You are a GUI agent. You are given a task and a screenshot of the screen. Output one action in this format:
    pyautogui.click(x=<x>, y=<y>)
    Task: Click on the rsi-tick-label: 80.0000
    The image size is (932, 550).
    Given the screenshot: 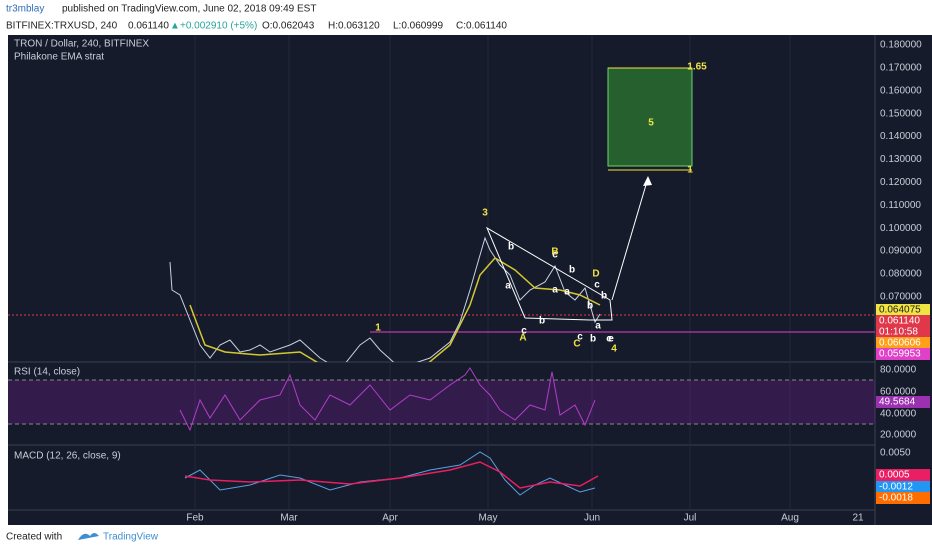 What is the action you would take?
    pyautogui.click(x=898, y=370)
    